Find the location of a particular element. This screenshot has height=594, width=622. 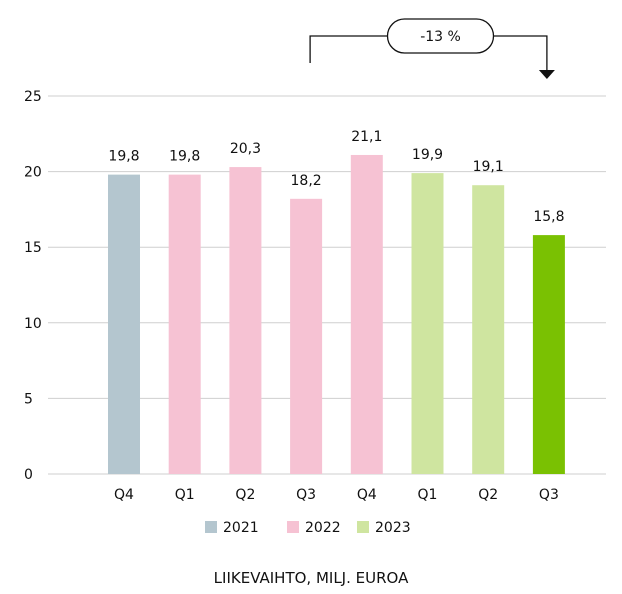

annotation-box is located at coordinates (440, 36).